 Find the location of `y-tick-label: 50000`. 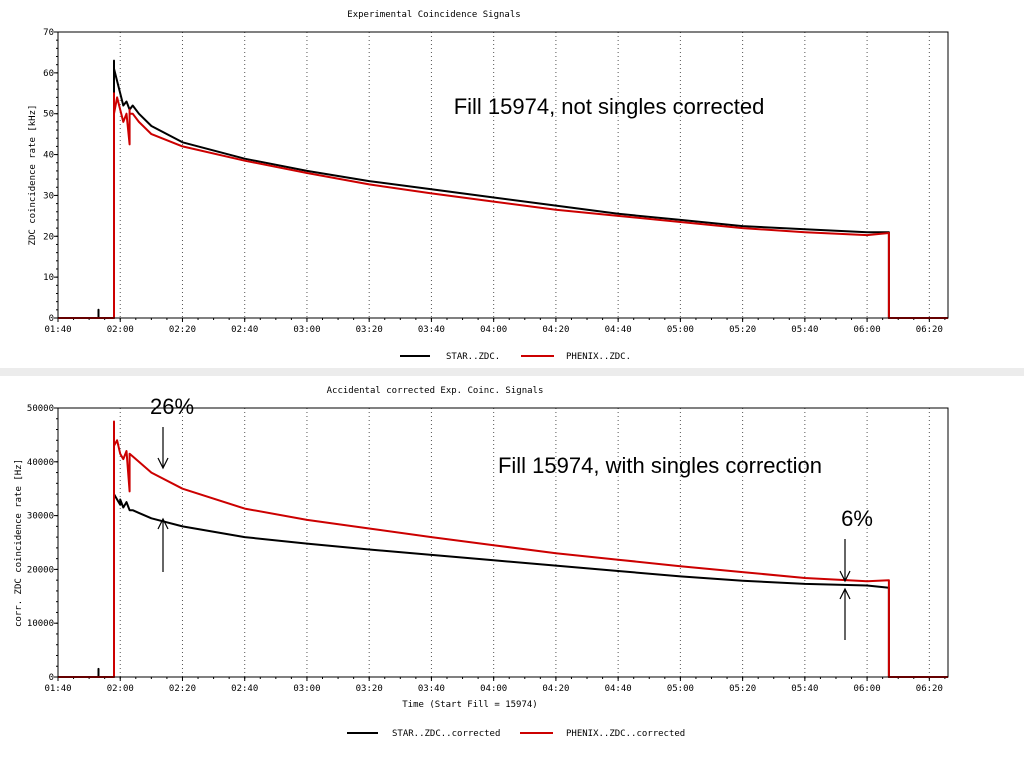

y-tick-label: 50000 is located at coordinates (40, 409).